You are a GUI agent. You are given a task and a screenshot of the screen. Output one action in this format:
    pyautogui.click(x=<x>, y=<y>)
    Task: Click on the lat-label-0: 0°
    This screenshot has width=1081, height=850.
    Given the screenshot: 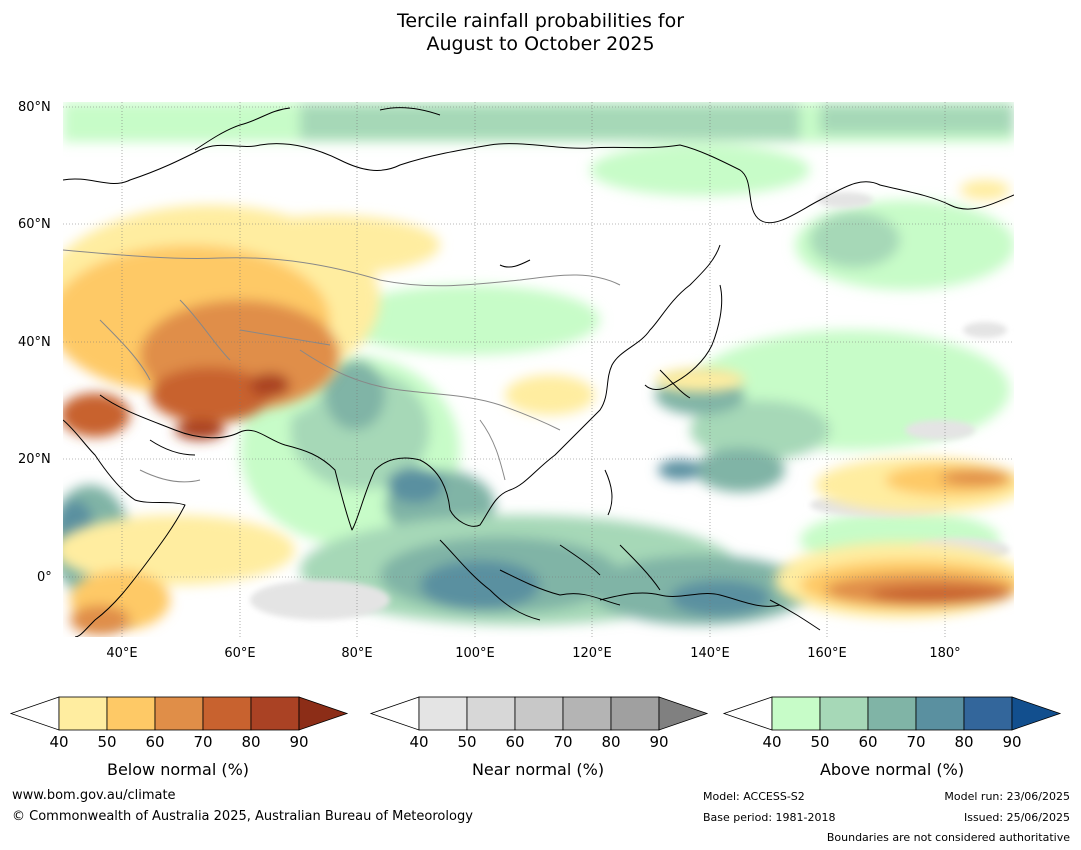 What is the action you would take?
    pyautogui.click(x=44, y=577)
    